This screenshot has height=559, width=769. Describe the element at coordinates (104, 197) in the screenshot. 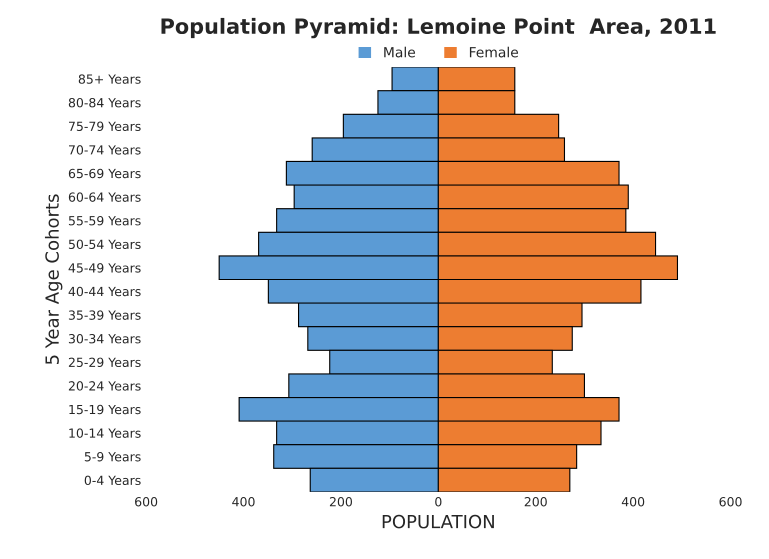

I see `y-tick-label: 60-64 Years` at that location.